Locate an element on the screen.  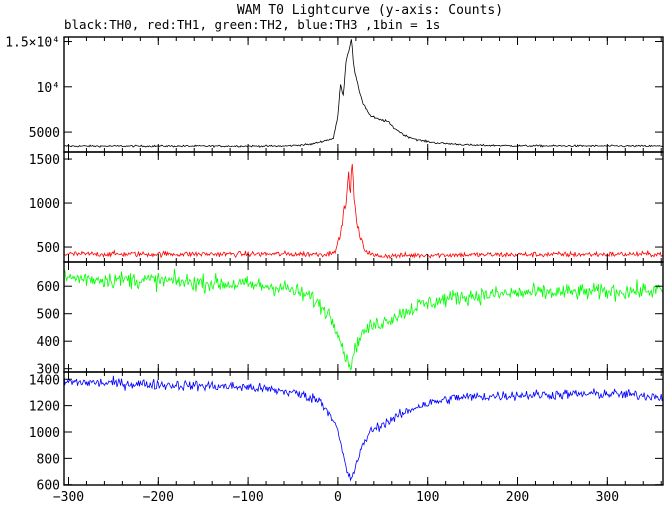
y-tick-label: 1200 is located at coordinates (44, 407).